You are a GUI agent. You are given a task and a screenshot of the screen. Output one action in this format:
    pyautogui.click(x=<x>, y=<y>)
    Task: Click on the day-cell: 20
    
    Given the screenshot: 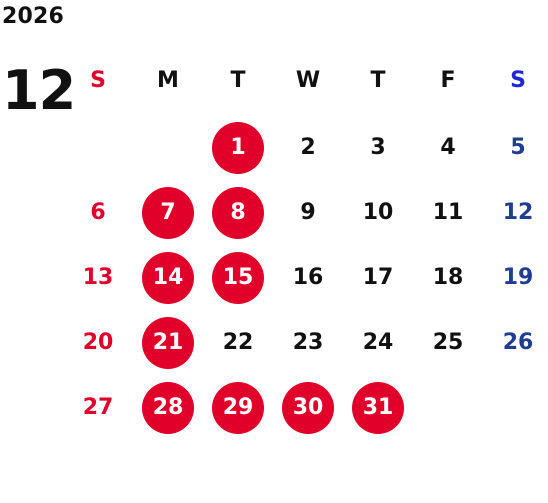 What is the action you would take?
    pyautogui.click(x=98, y=343)
    